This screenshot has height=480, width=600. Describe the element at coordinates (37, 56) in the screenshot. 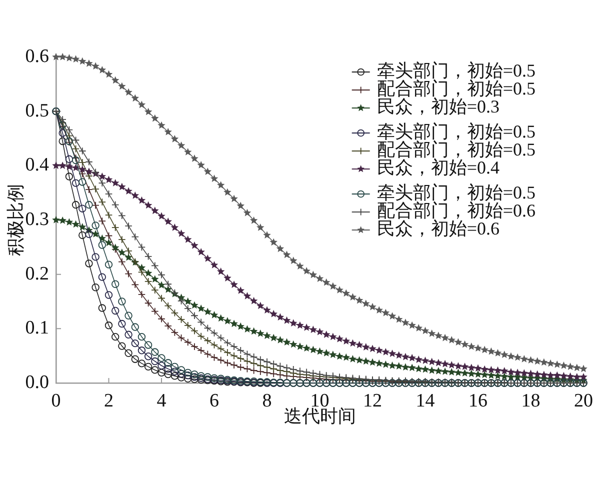

I see `y-tick-label: 0.6` at that location.